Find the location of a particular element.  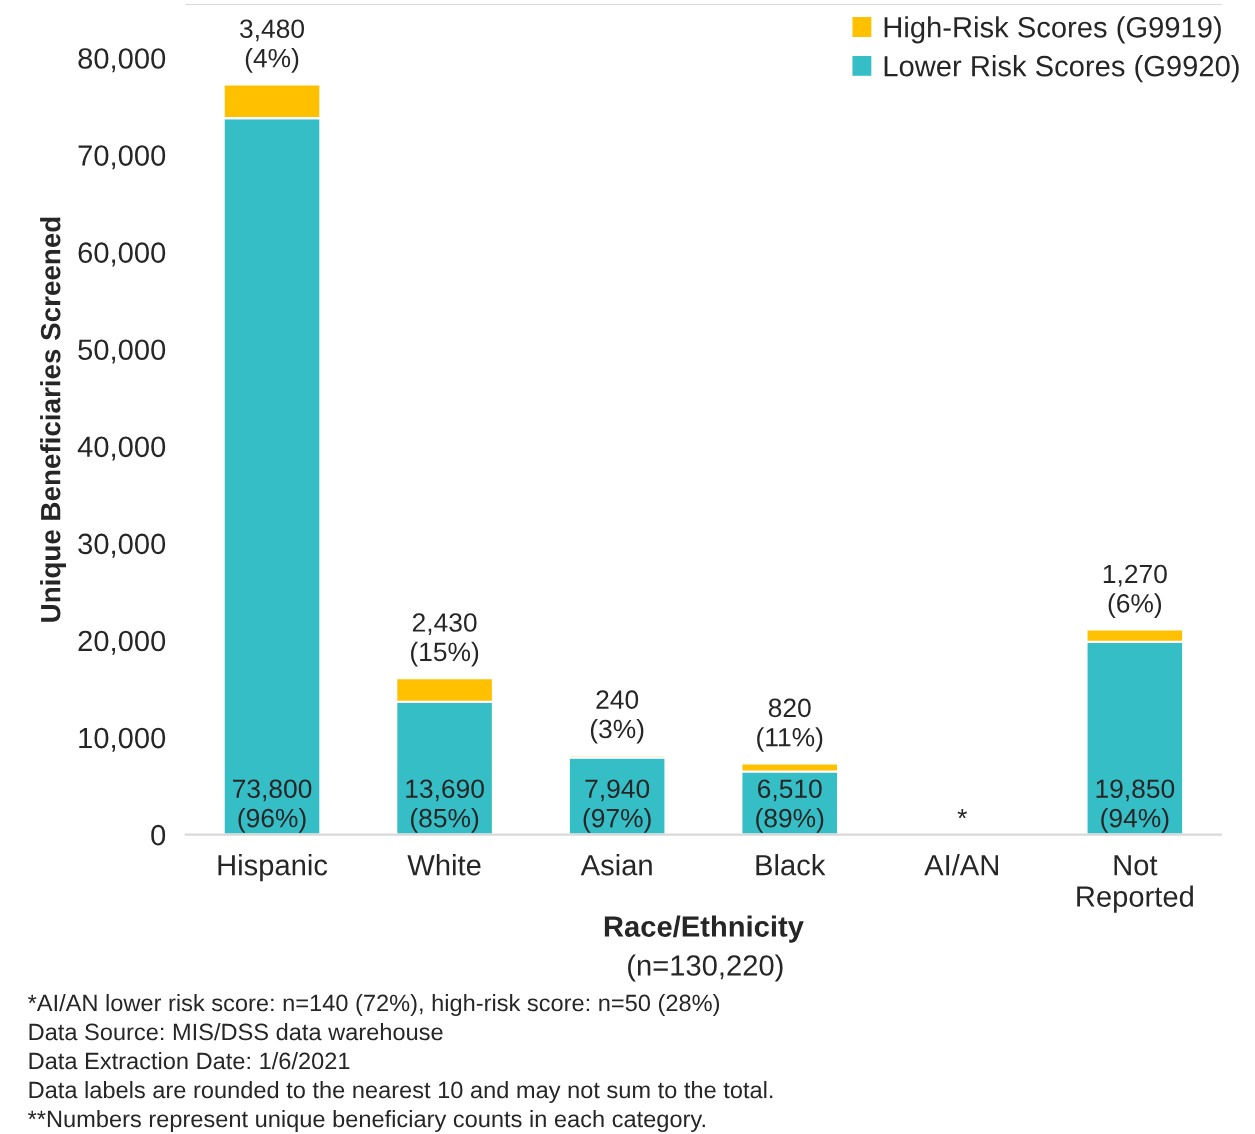

x-tick-label: AI/AN is located at coordinates (961, 865).